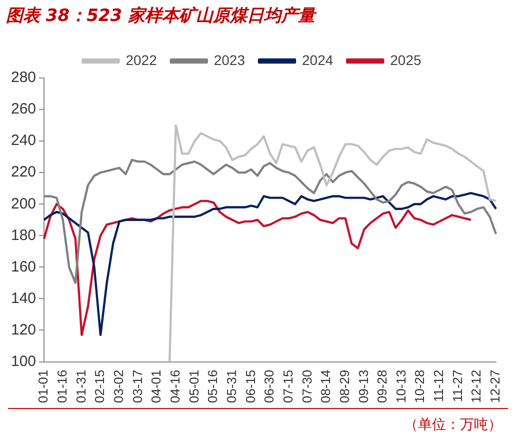  Describe the element at coordinates (250, 386) in the screenshot. I see `x-tick-label: 06-15` at that location.